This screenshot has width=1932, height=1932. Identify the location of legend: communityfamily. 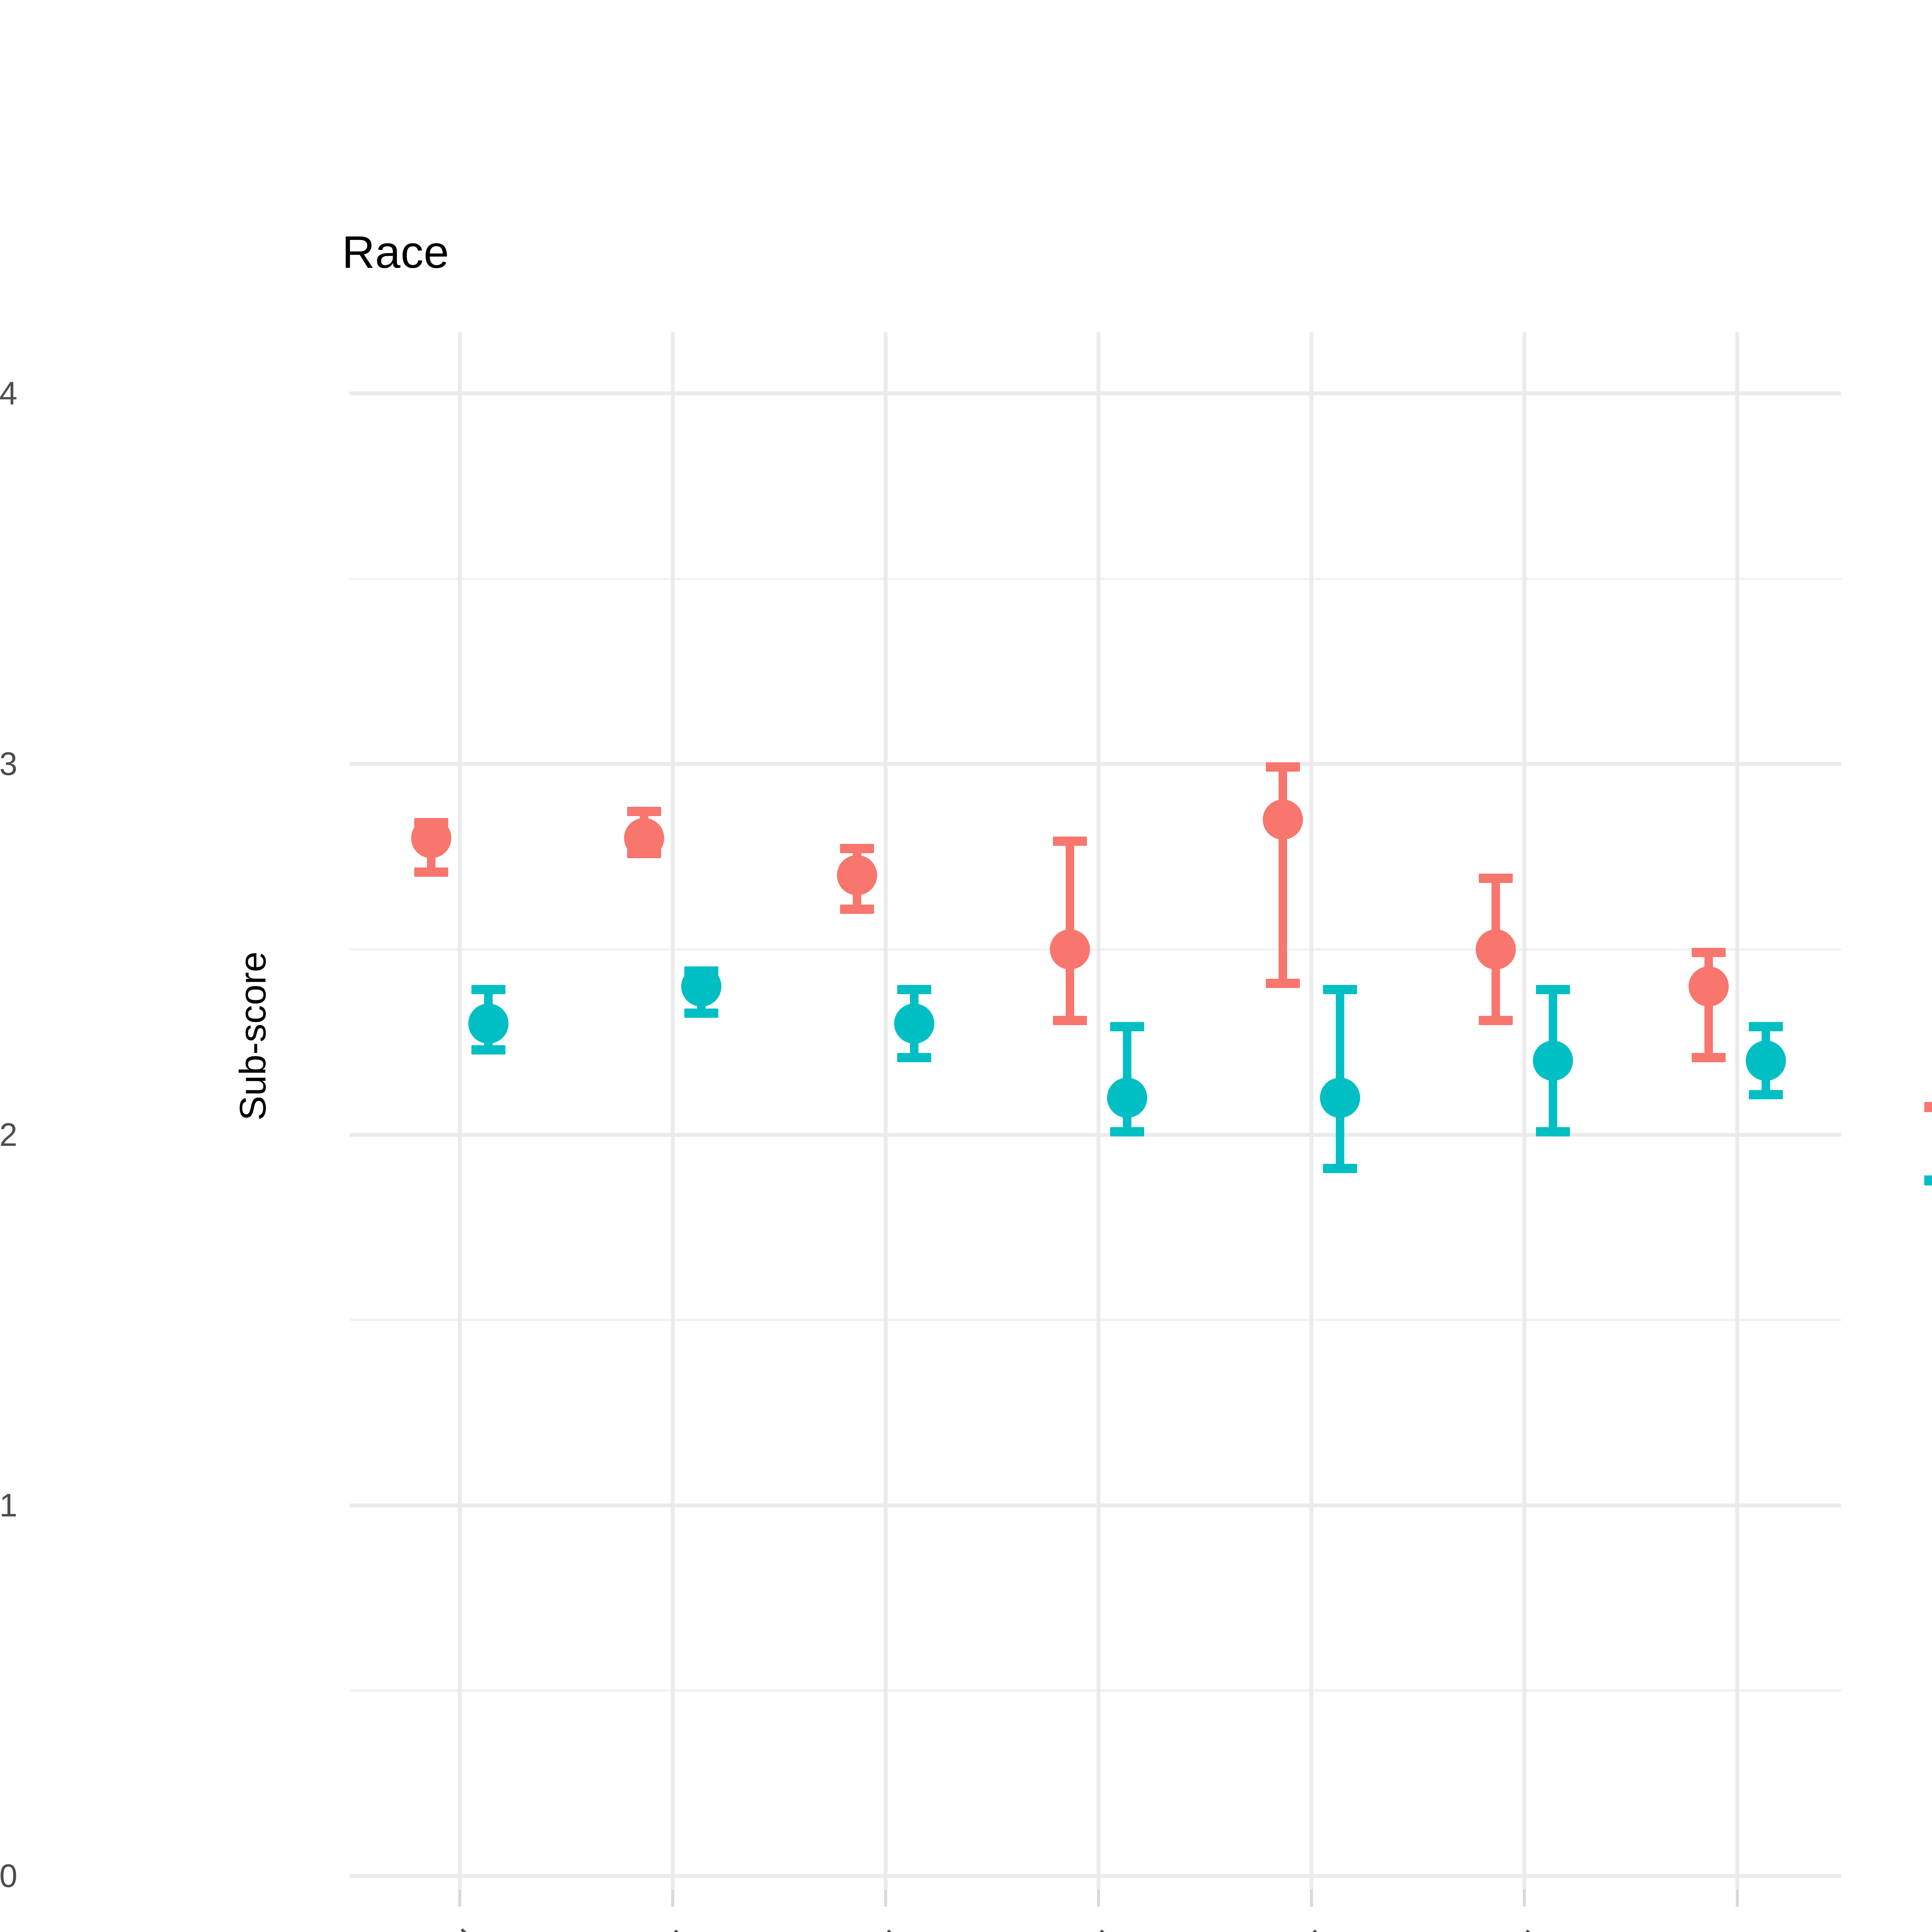
(1925, 1143).